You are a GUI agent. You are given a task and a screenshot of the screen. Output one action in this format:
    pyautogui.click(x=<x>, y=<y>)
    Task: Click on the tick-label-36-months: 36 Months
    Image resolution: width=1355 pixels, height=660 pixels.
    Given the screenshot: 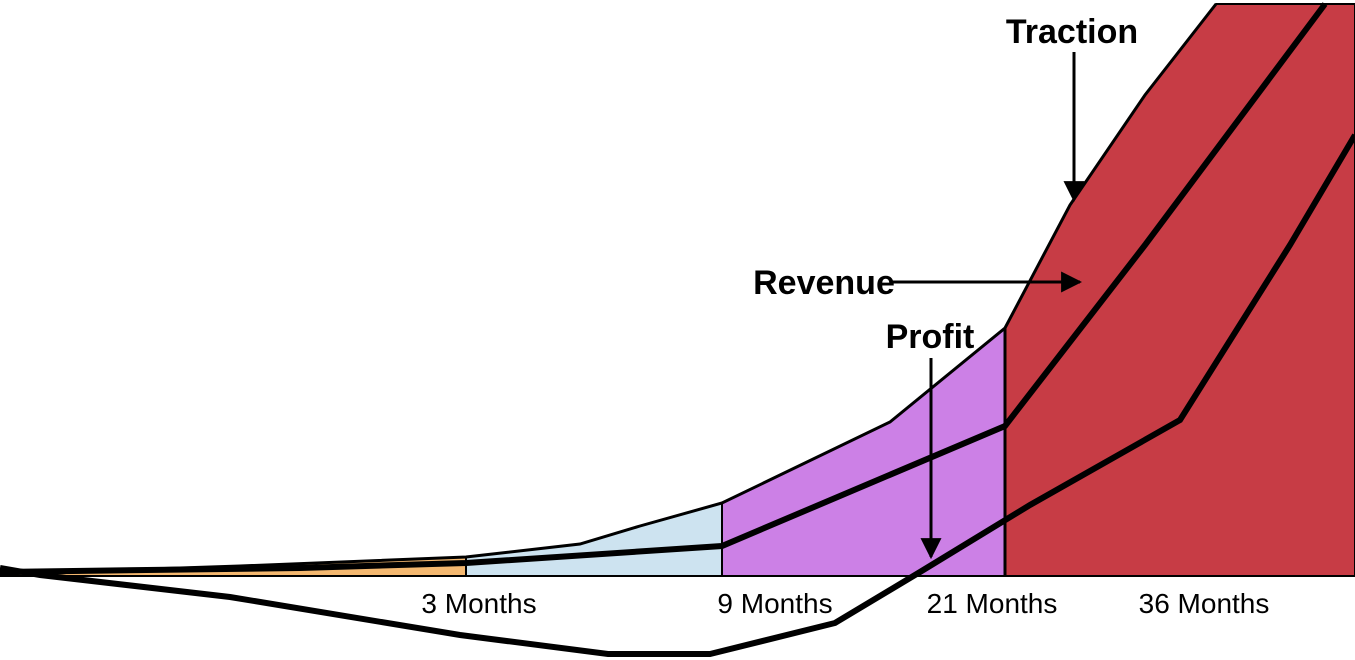 What is the action you would take?
    pyautogui.click(x=1204, y=603)
    